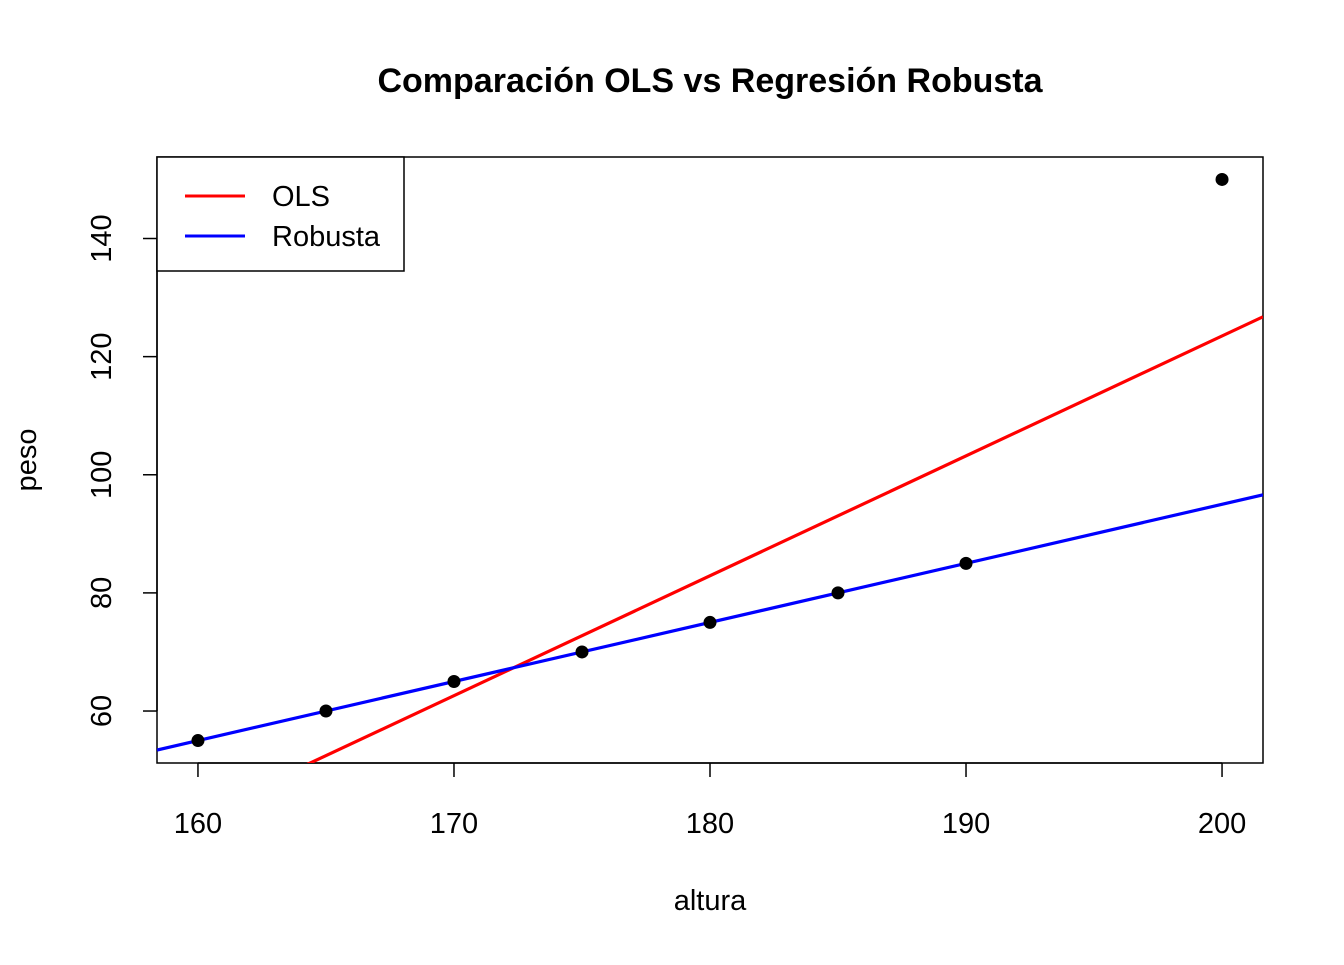 The height and width of the screenshot is (965, 1344). I want to click on x-tick-label: 200, so click(1222, 824).